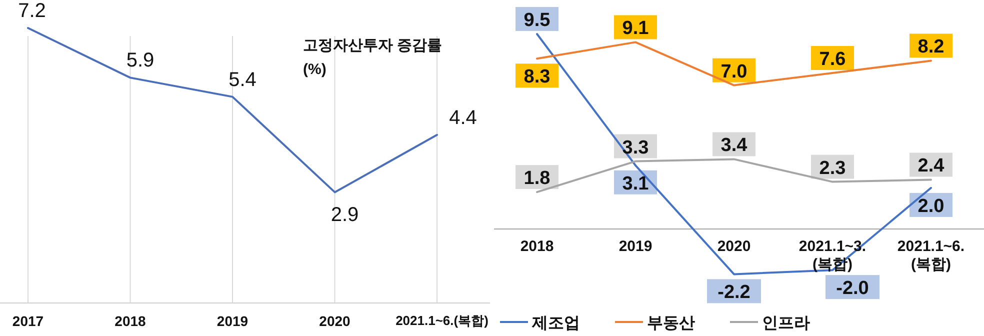  I want to click on data-label: 3.1, so click(636, 183).